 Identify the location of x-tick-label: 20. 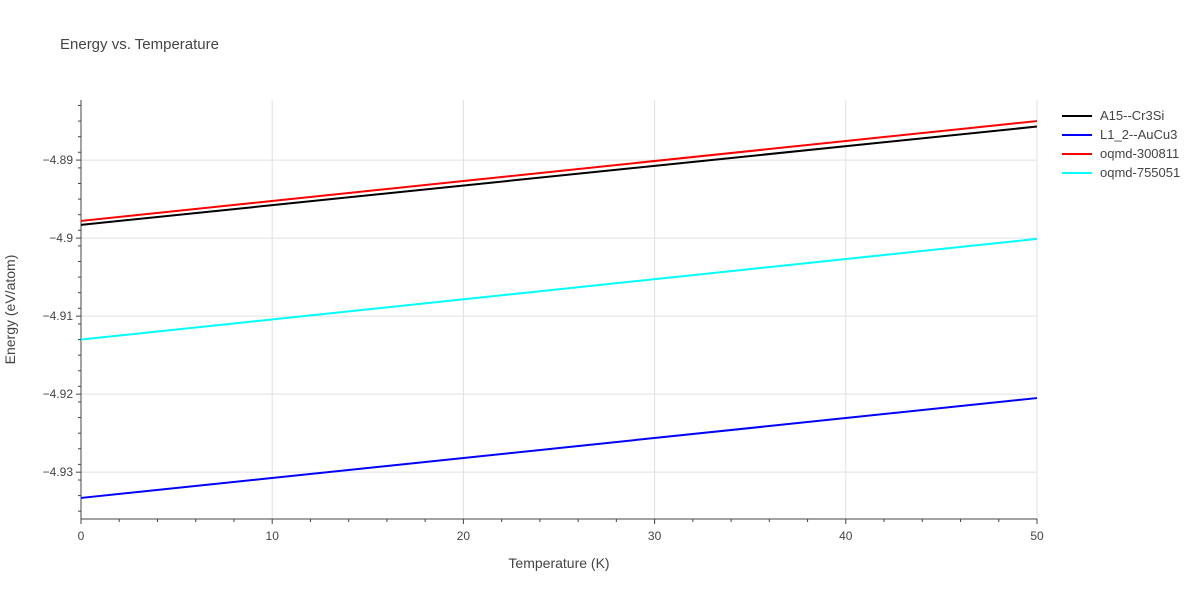
(464, 536).